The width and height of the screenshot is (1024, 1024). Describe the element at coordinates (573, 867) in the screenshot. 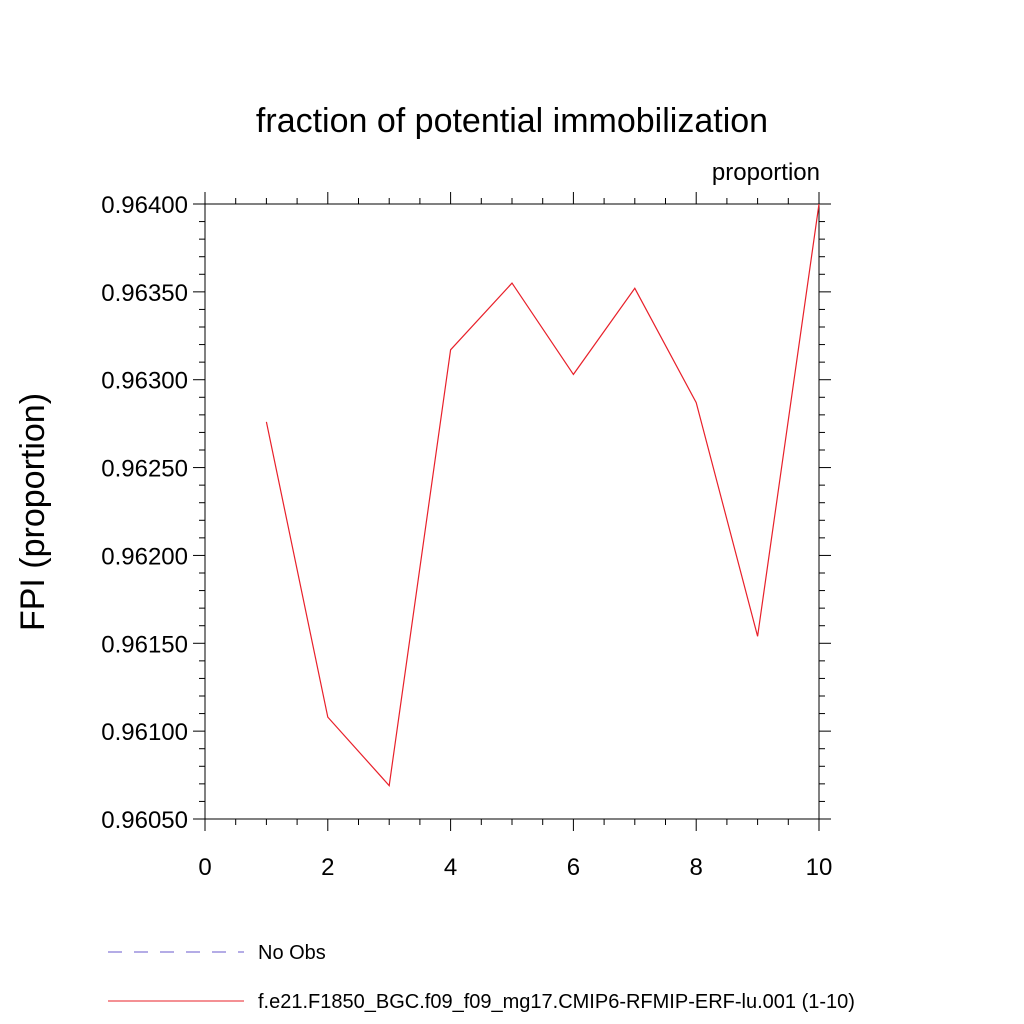

I see `x-tick-label: 6` at that location.